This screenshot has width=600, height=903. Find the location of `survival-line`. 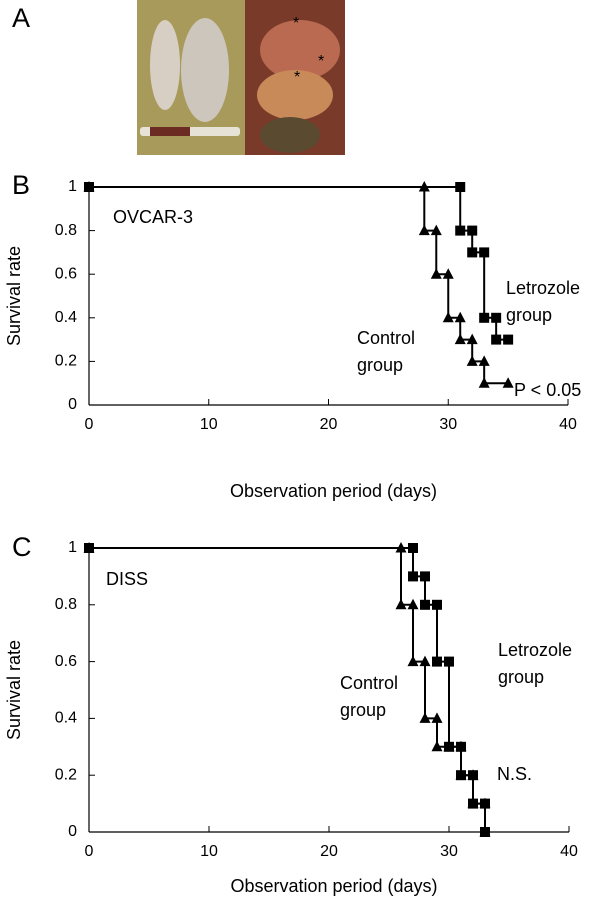

survival-line is located at coordinates (299, 263).